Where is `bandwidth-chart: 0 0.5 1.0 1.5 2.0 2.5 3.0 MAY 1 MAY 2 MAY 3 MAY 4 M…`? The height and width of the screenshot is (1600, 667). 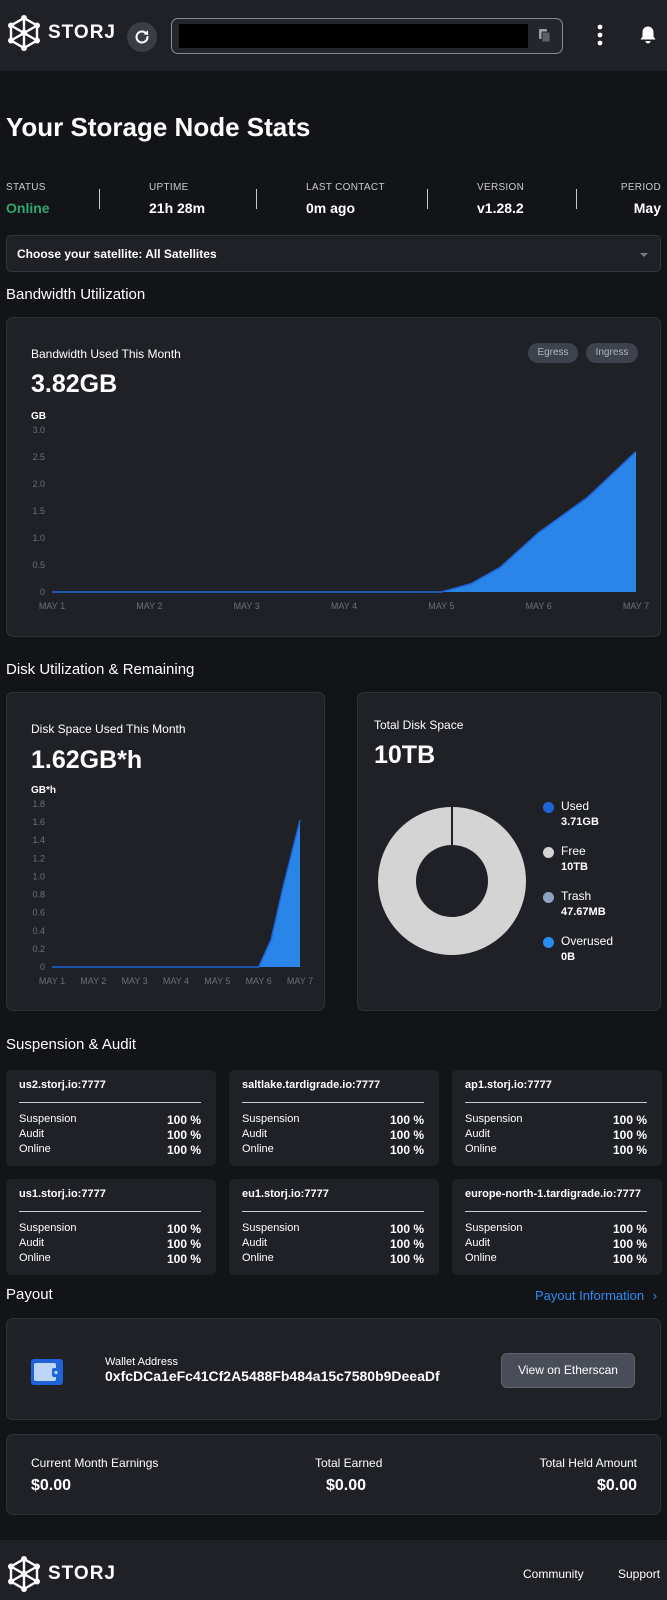
bandwidth-chart: 0 0.5 1.0 1.5 2.0 2.5 3.0 MAY 1 MAY 2 MAY 3 MAY 4 M… is located at coordinates (340, 518).